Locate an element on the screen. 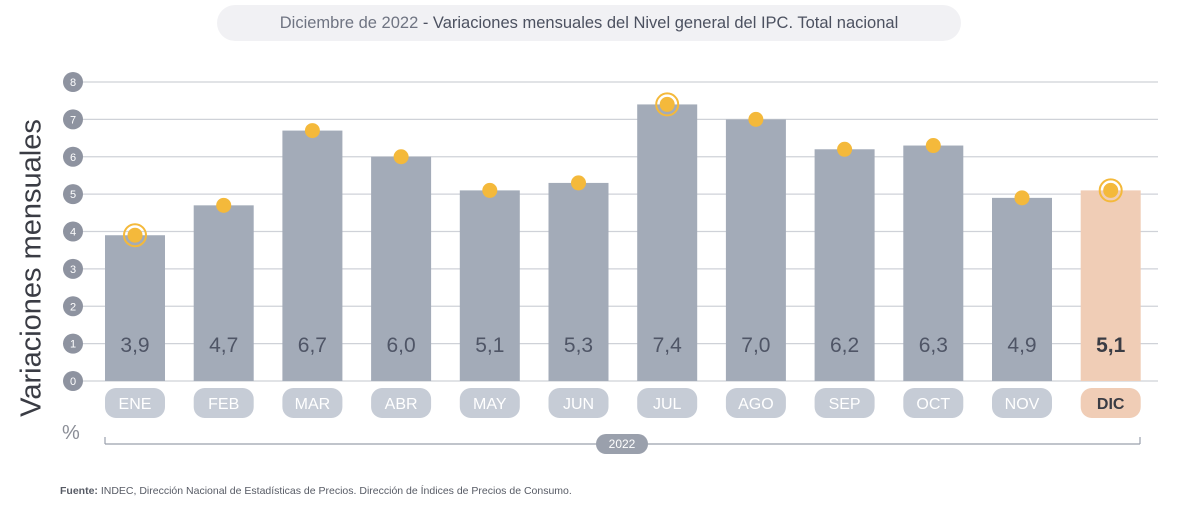  month-label: MAR is located at coordinates (313, 404).